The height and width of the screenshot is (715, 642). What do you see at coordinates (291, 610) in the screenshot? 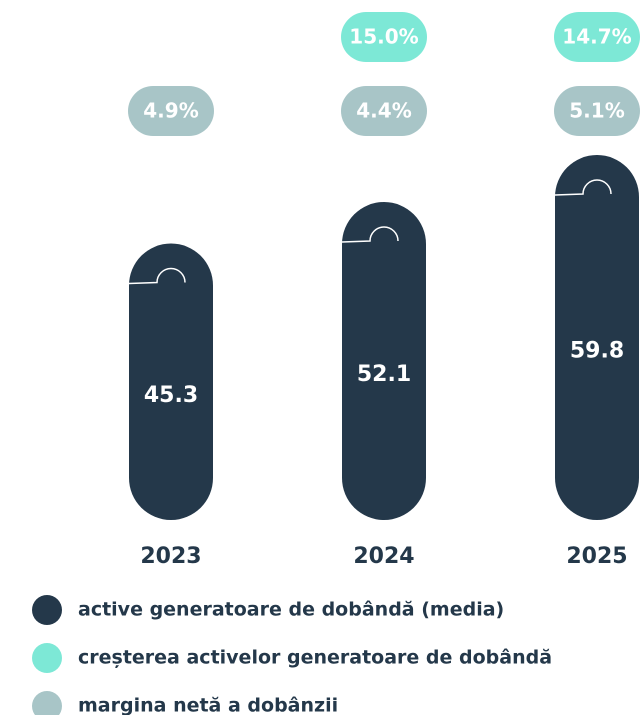
I see `legend-label: active generatoare de dobândă (media)` at bounding box center [291, 610].